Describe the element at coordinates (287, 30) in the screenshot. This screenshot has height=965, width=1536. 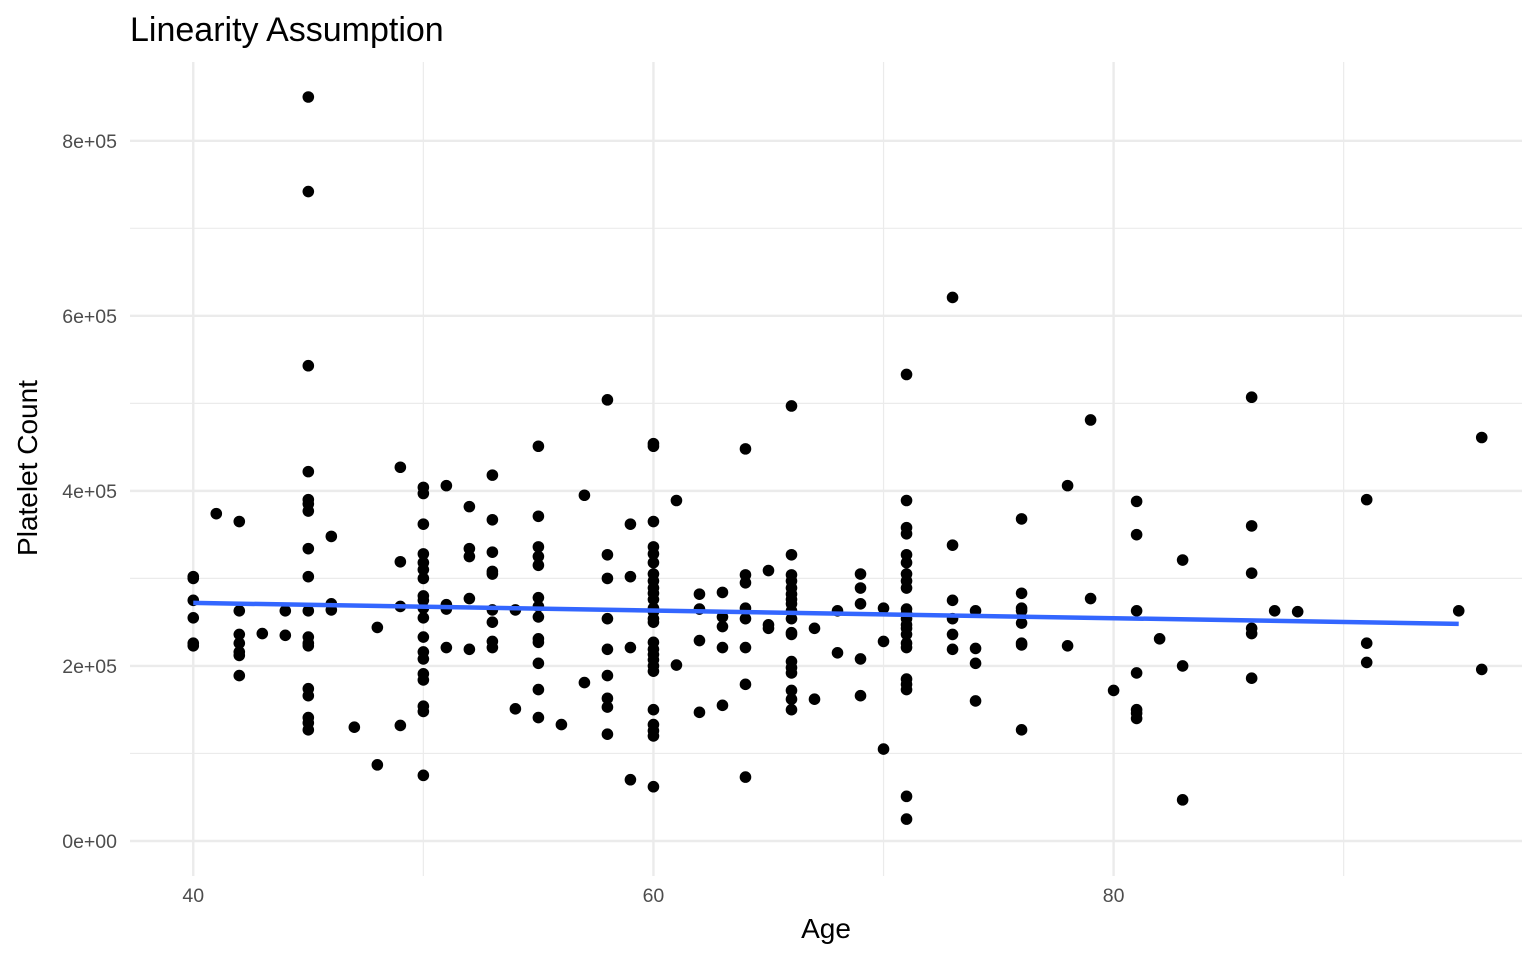
I see `chart-title: Linearity Assumption` at that location.